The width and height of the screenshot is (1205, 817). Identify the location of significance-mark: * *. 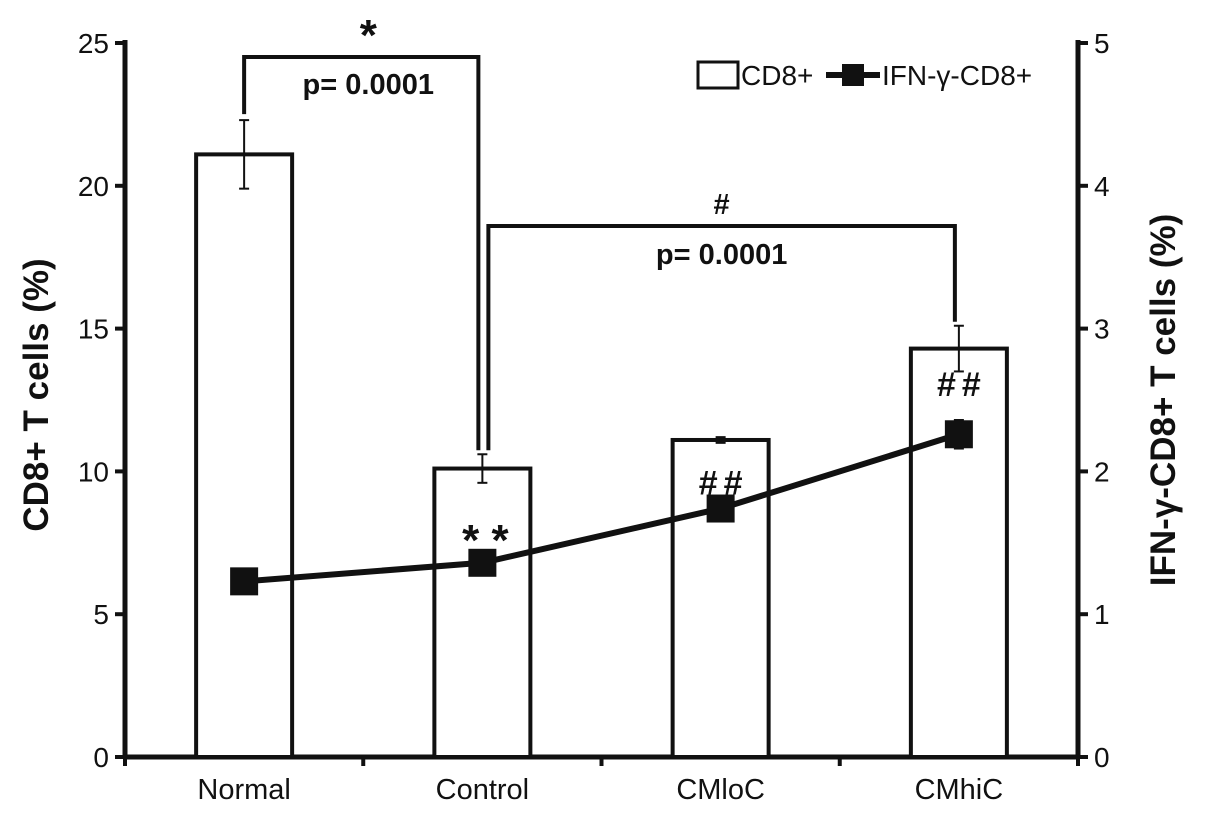
(485, 540).